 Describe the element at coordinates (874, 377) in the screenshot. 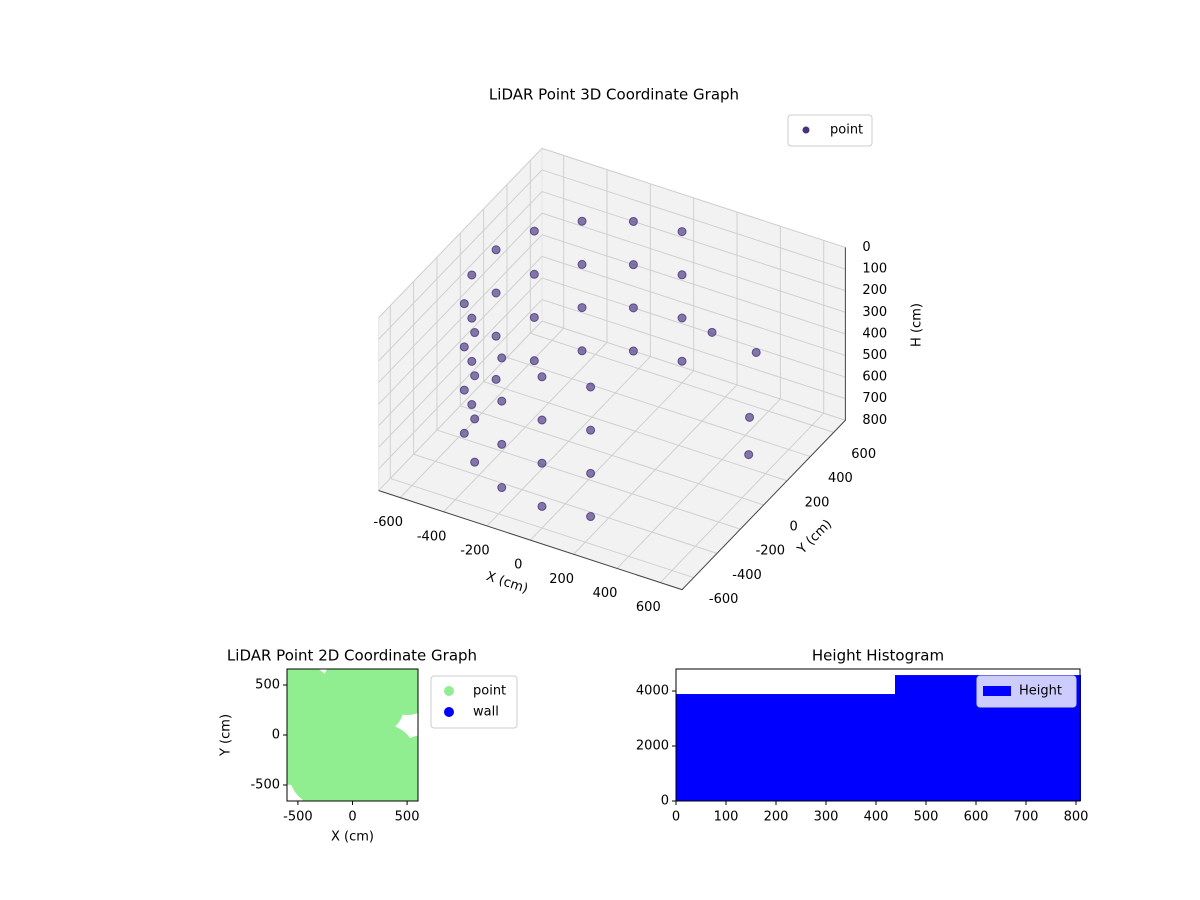

I see `z-tick-label: 600` at that location.